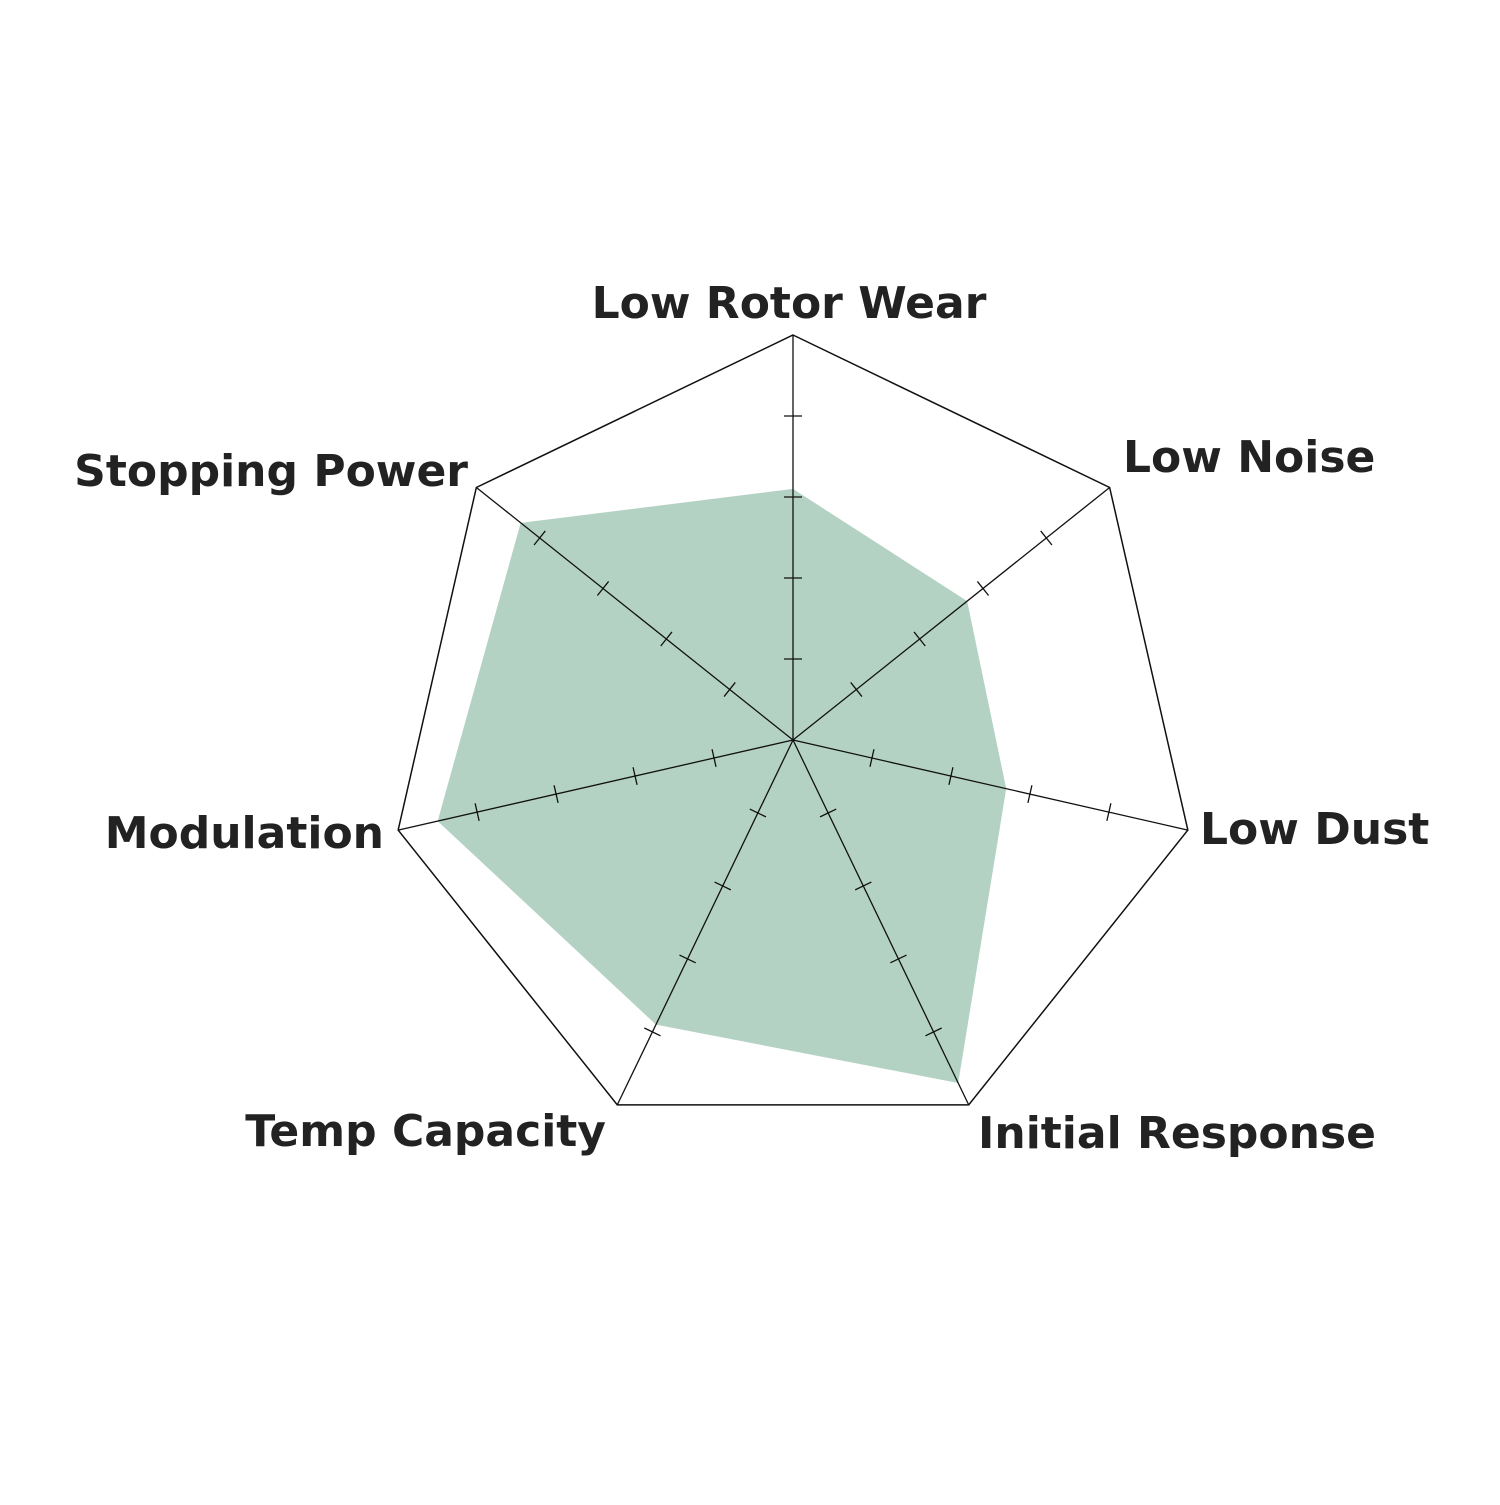 Image resolution: width=1500 pixels, height=1505 pixels. I want to click on axis-label: Modulation, so click(244, 833).